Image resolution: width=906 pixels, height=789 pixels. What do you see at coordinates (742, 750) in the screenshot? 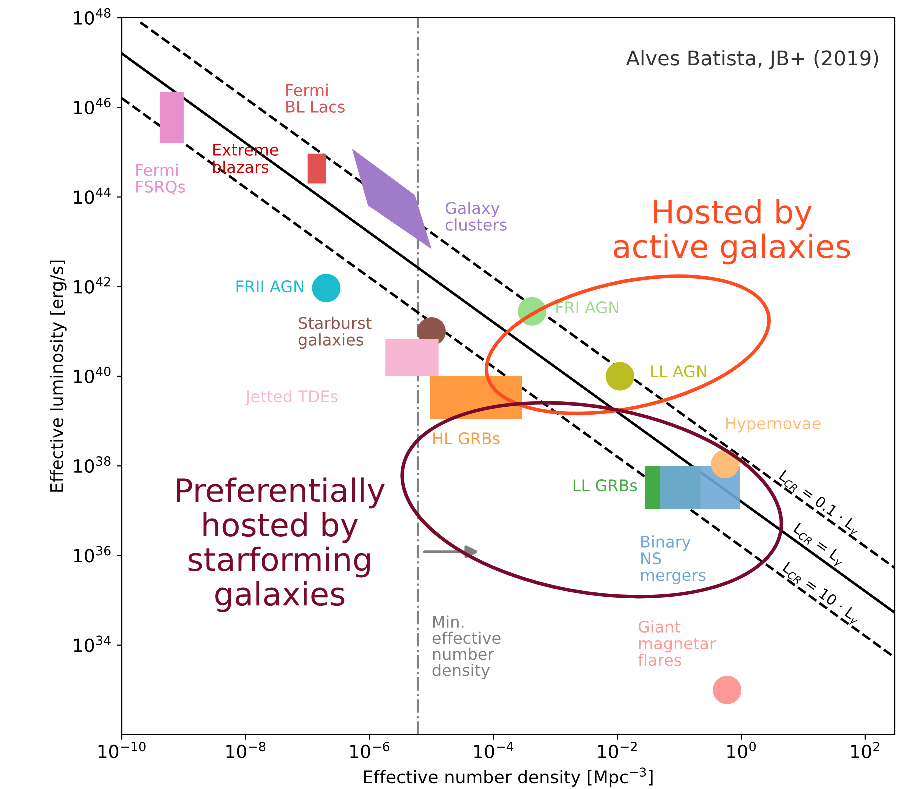
I see `x-tick-label: 10$^{0}$` at bounding box center [742, 750].